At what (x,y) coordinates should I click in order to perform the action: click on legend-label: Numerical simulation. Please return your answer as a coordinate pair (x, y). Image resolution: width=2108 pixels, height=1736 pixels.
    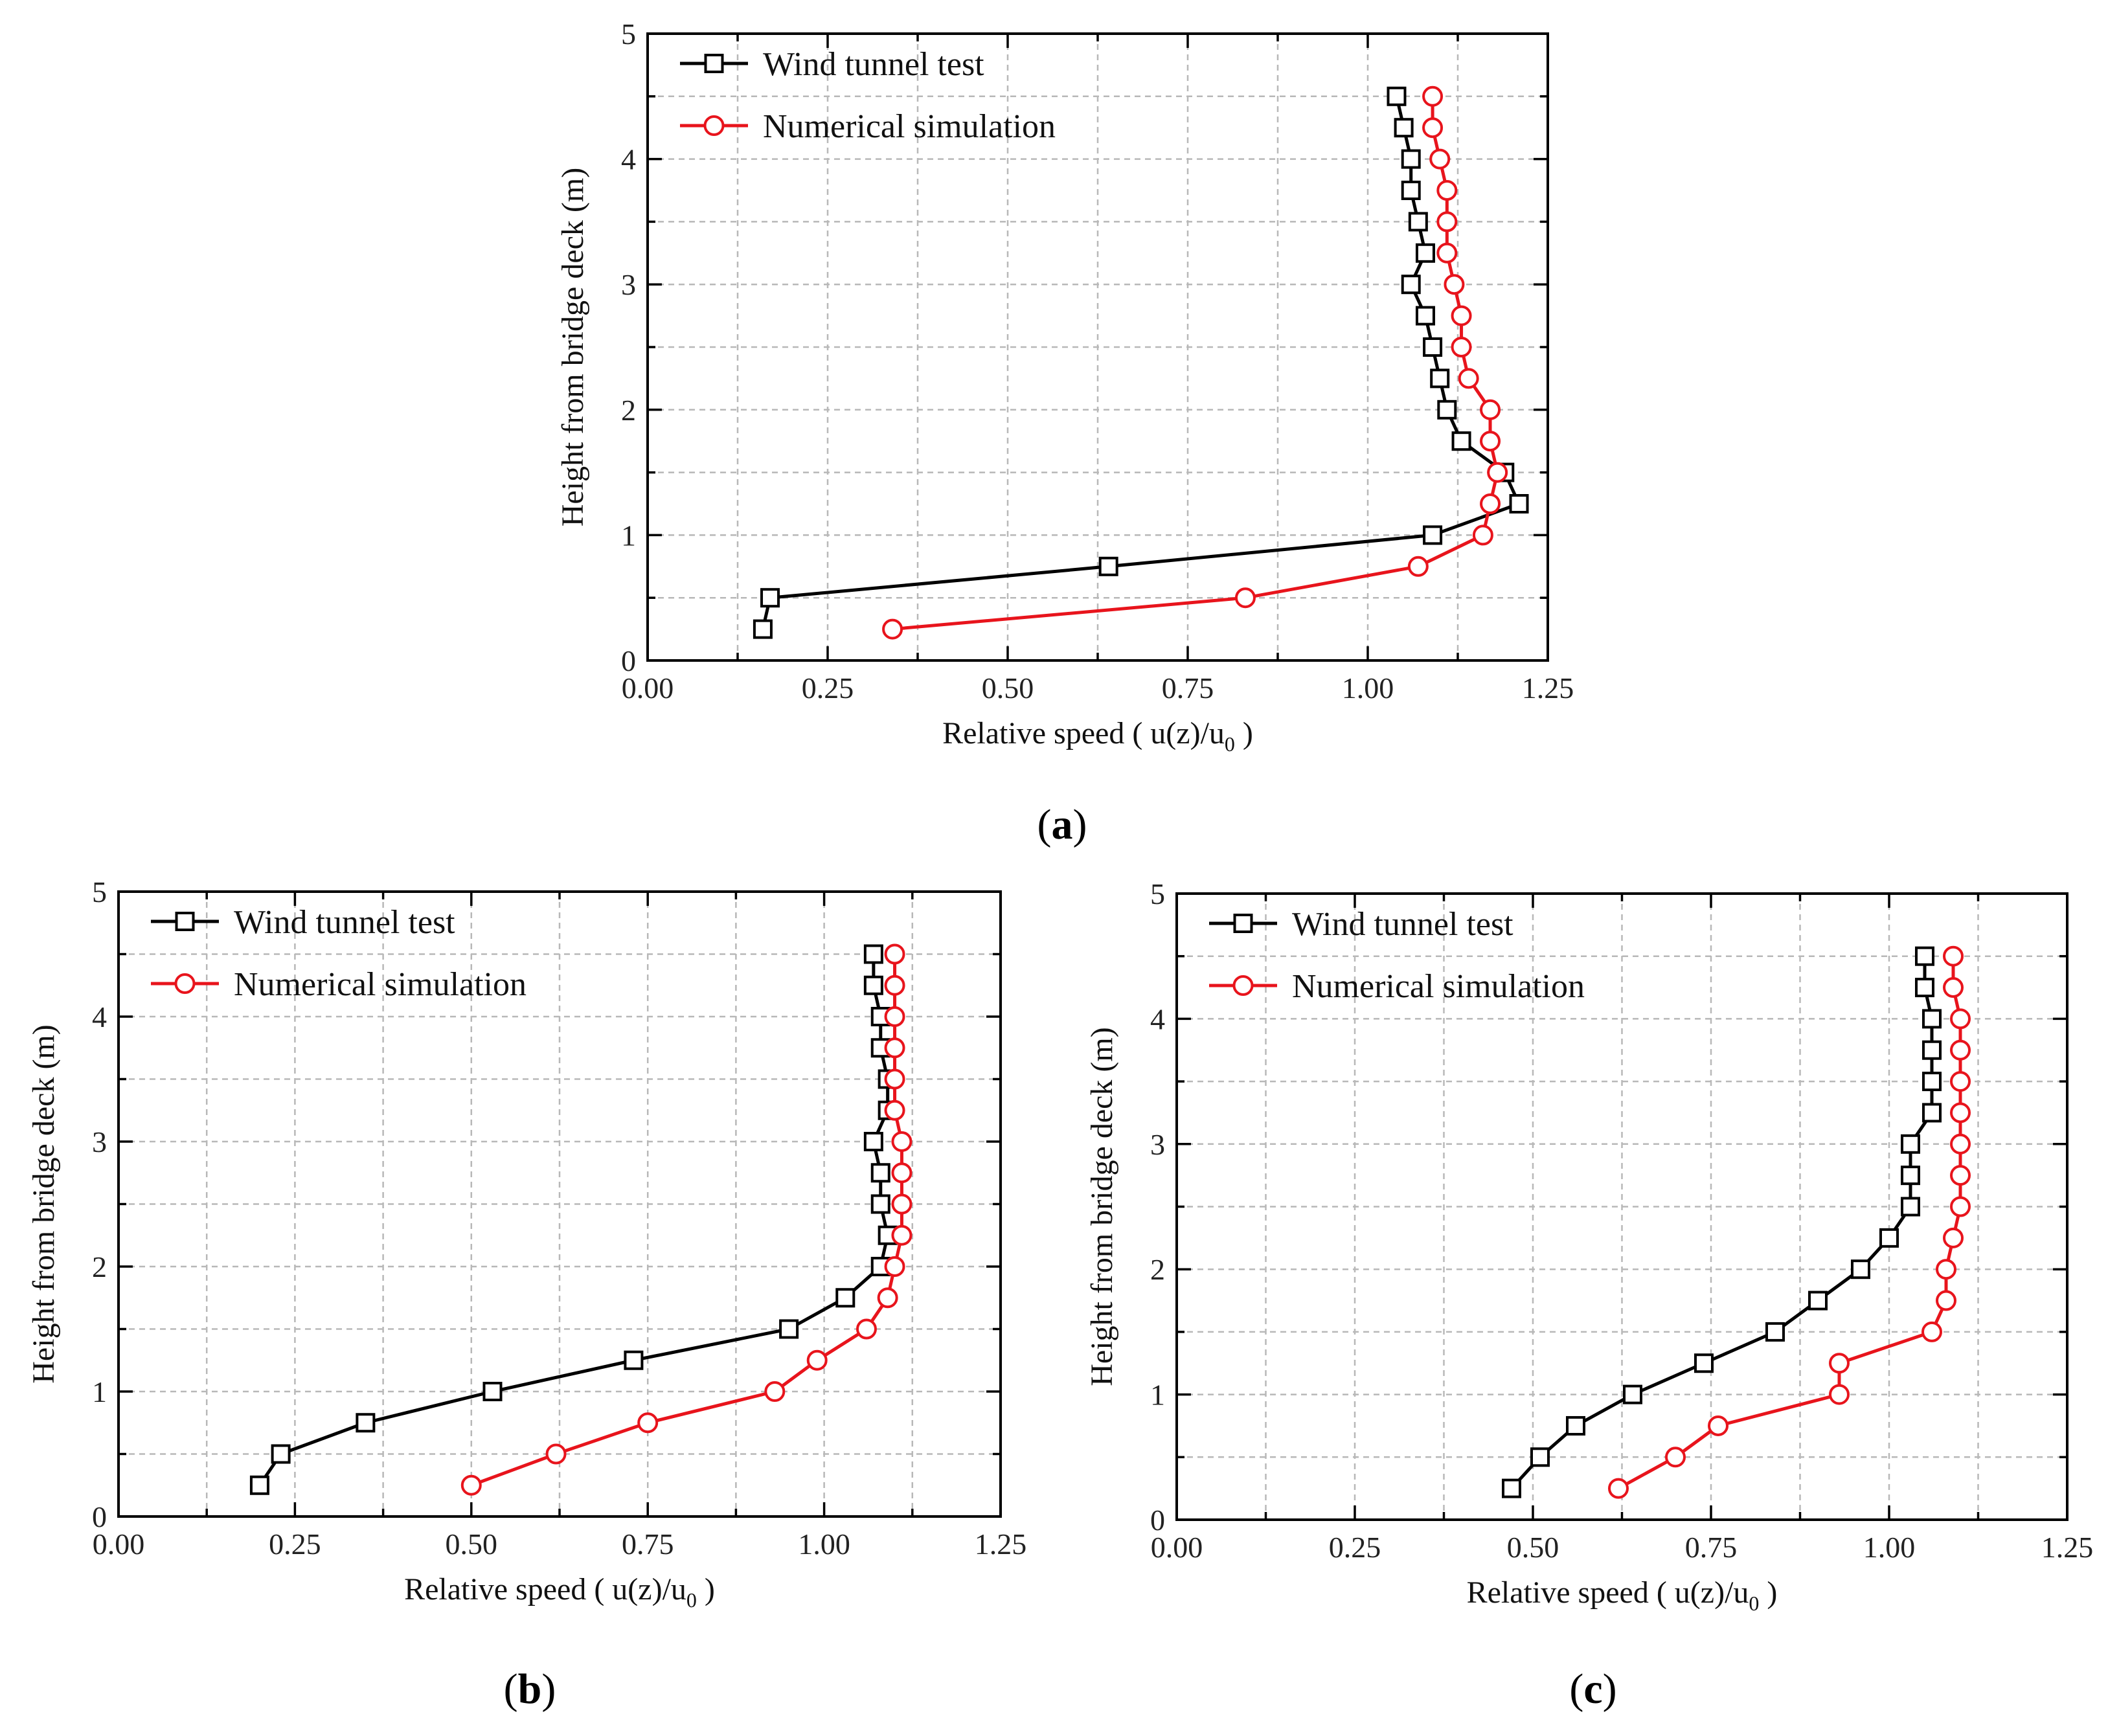
    Looking at the image, I should click on (381, 985).